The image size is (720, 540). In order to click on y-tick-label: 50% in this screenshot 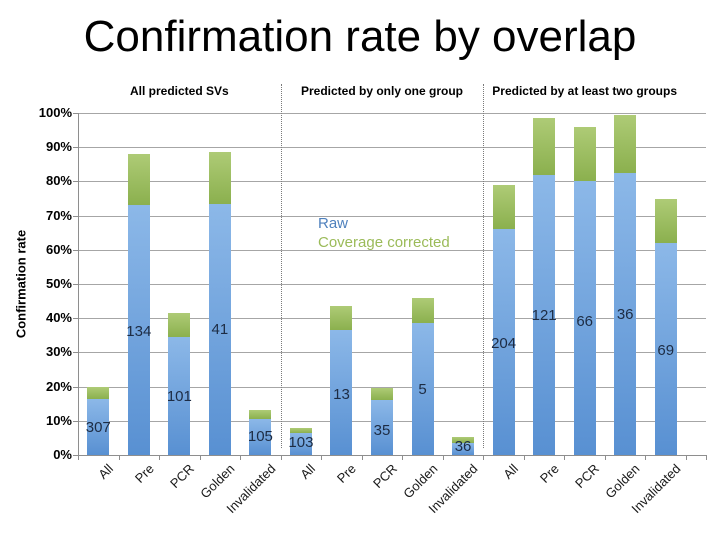, I will do `click(58, 283)`.